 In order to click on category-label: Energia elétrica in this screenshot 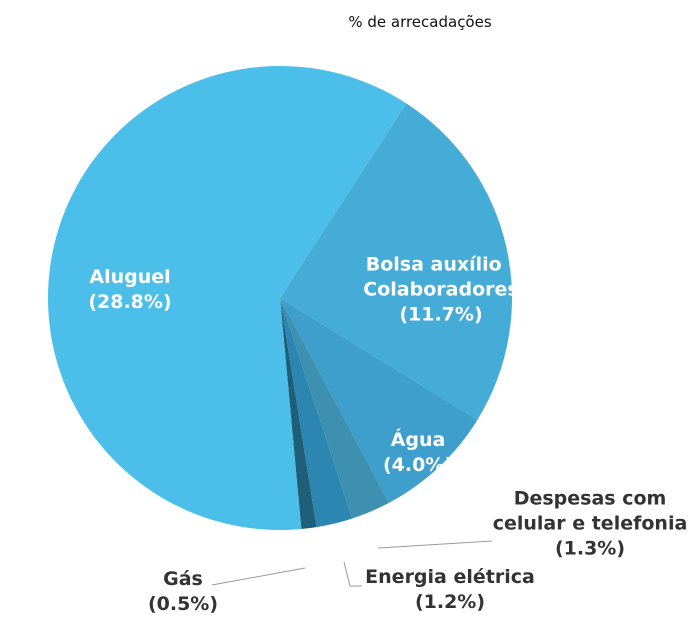, I will do `click(450, 577)`.